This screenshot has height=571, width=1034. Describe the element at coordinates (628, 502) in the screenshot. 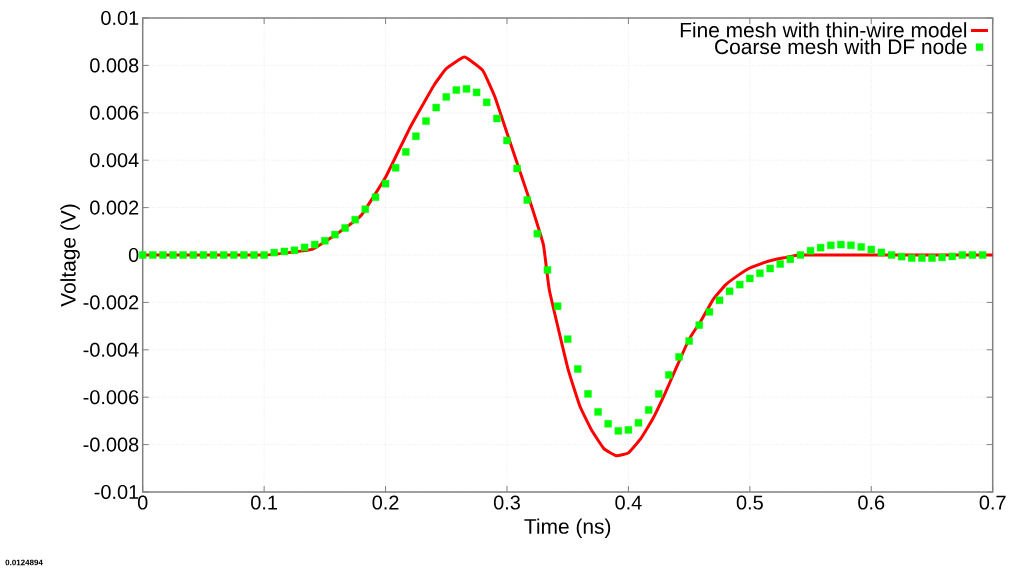

I see `x-tick-label: 0.4` at that location.